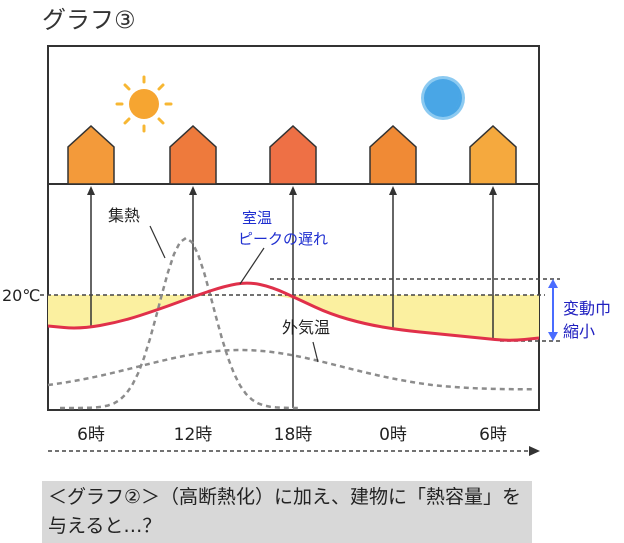 The image size is (624, 543). I want to click on heat-collection-curve, so click(180, 323).